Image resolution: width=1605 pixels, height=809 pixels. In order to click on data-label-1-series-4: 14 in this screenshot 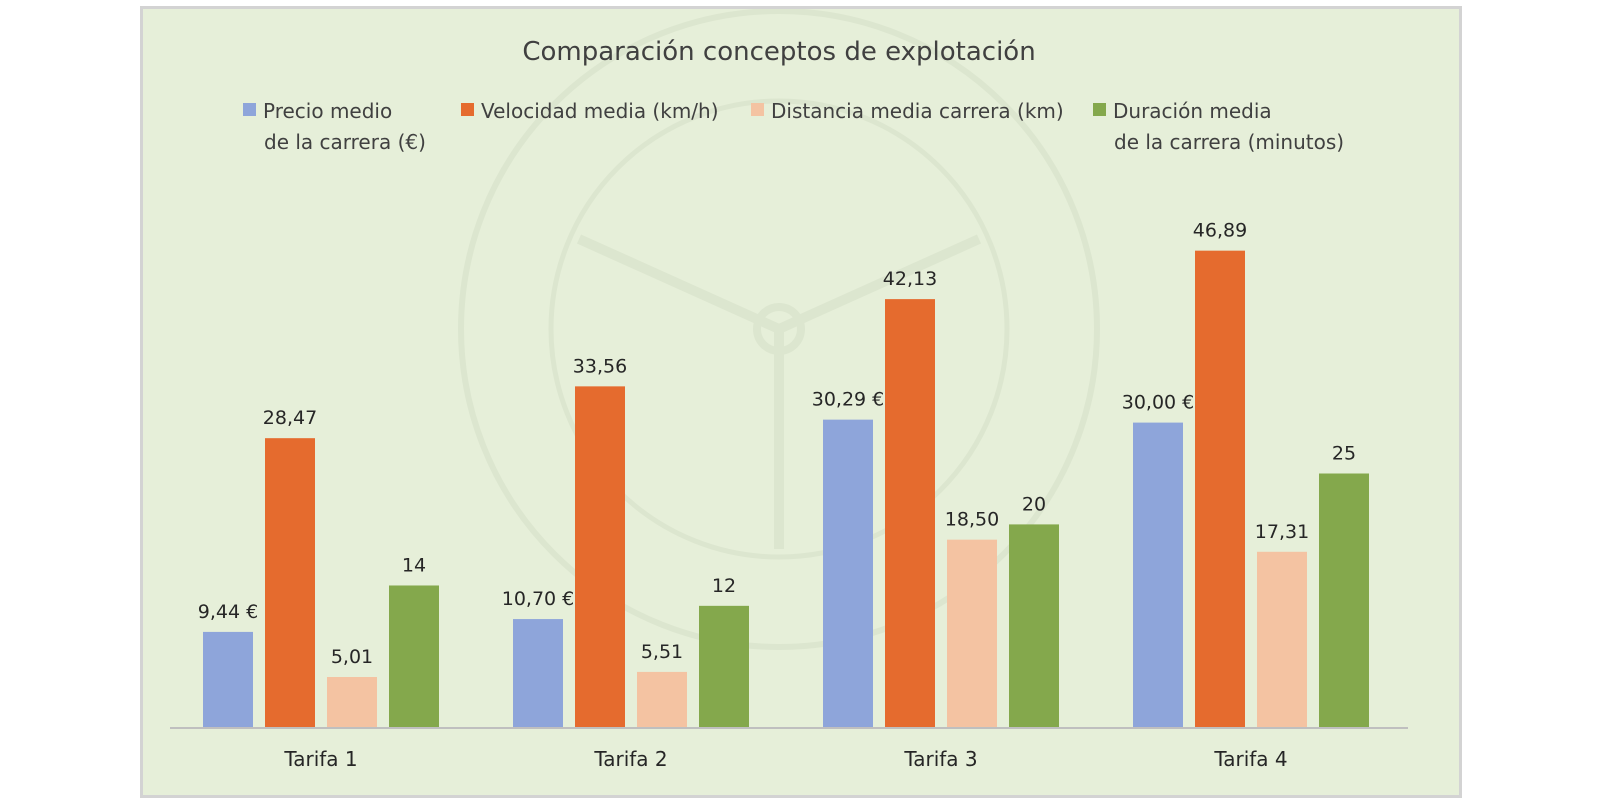, I will do `click(414, 565)`.